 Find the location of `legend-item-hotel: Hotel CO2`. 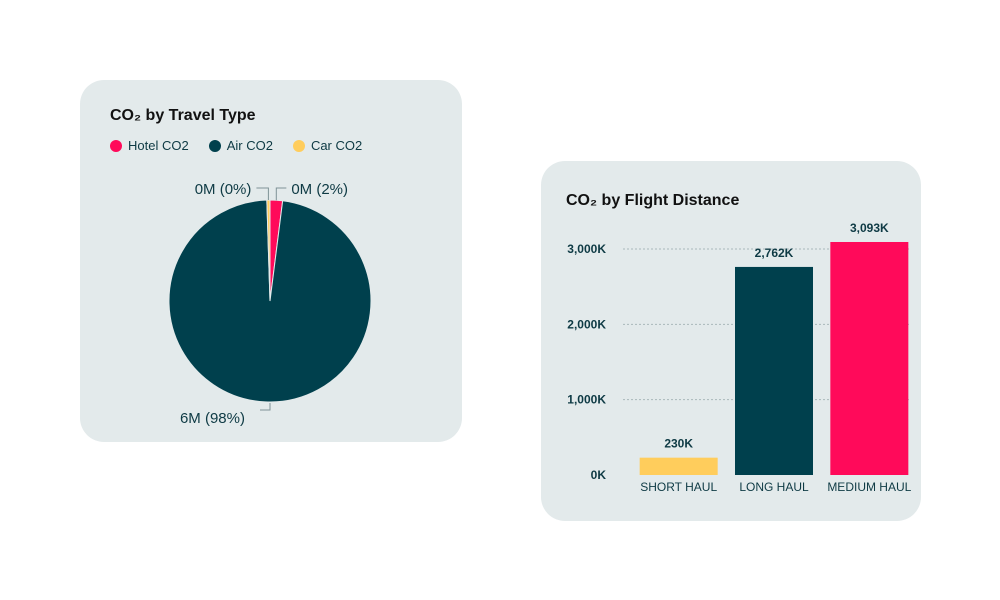

legend-item-hotel: Hotel CO2 is located at coordinates (149, 145).